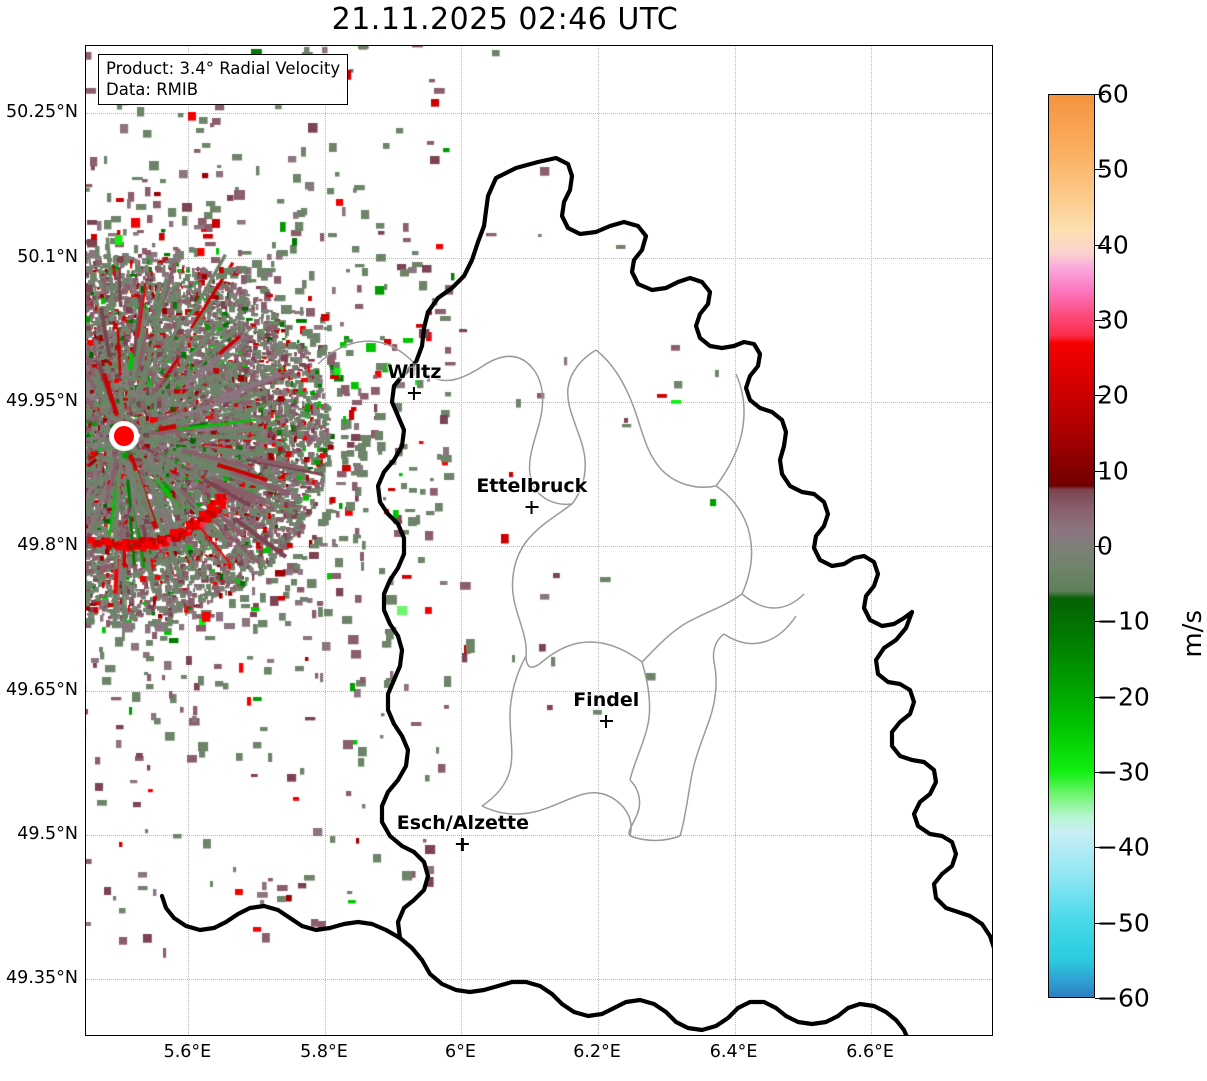 The height and width of the screenshot is (1081, 1207). What do you see at coordinates (733, 1052) in the screenshot?
I see `x-tick-label: 6.4°E` at bounding box center [733, 1052].